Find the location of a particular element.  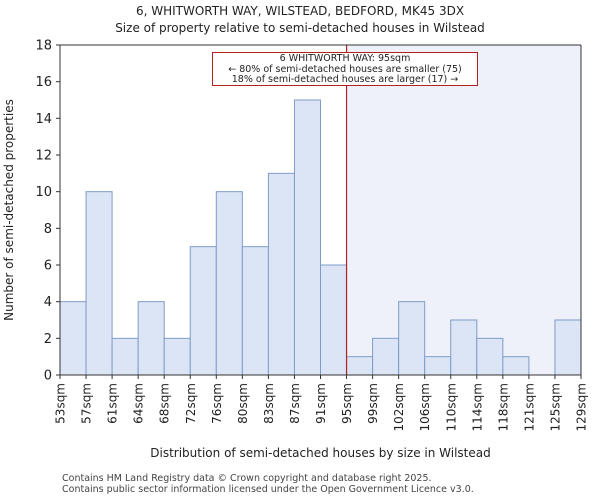

y-tick-label: 18 is located at coordinates (43, 46).